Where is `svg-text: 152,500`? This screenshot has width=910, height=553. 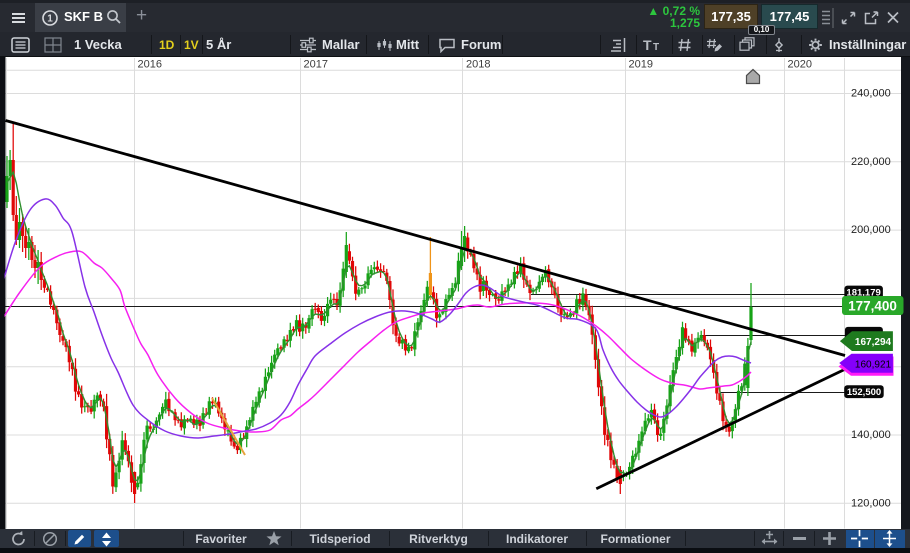 svg-text: 152,500 is located at coordinates (864, 392).